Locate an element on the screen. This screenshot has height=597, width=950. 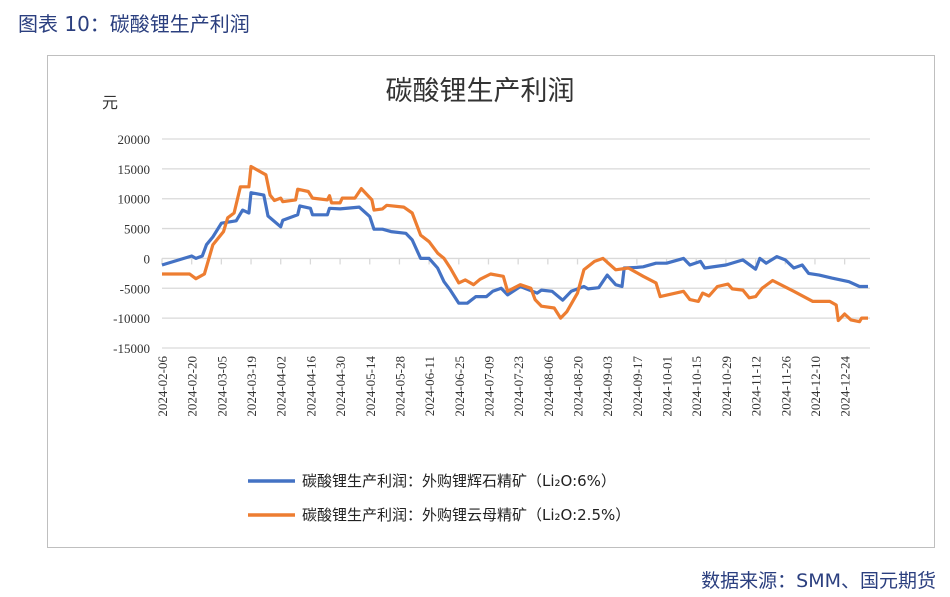
y-tick-label: 5000 is located at coordinates (137, 229).